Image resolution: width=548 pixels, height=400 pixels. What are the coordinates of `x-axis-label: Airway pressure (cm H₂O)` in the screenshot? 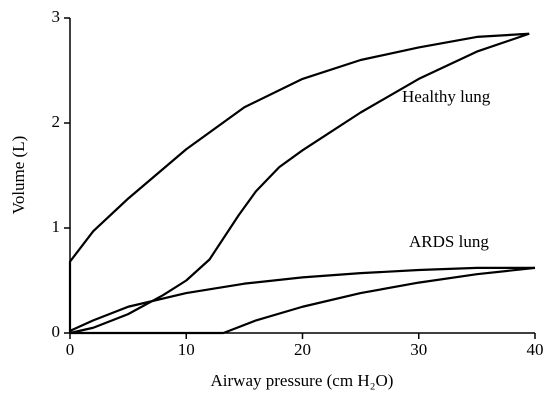 It's located at (302, 380).